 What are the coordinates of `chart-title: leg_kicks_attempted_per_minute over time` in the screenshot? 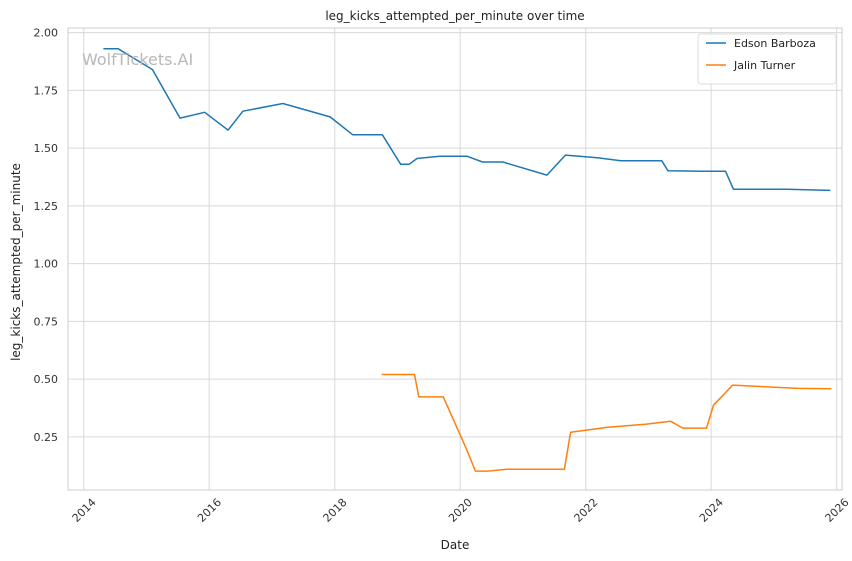 It's located at (454, 16).